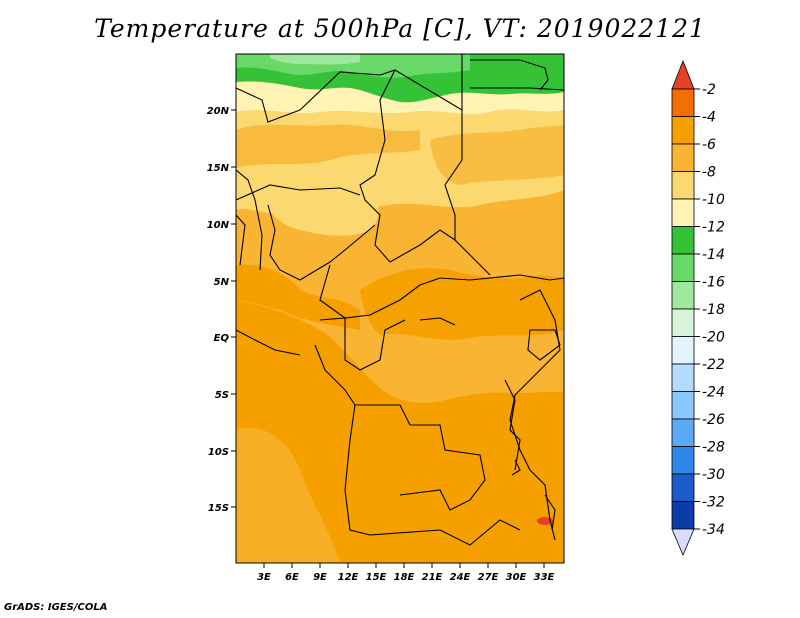 Image resolution: width=800 pixels, height=618 pixels. What do you see at coordinates (683, 74) in the screenshot?
I see `colorbar-top-arrow` at bounding box center [683, 74].